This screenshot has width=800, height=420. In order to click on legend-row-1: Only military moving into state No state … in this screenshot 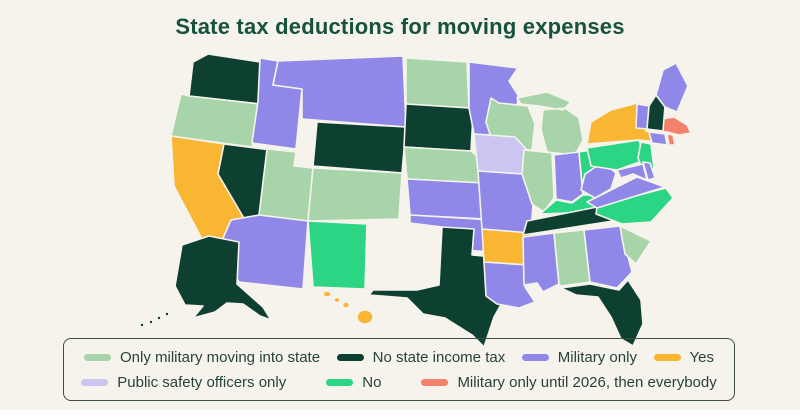, I will do `click(399, 357)`.